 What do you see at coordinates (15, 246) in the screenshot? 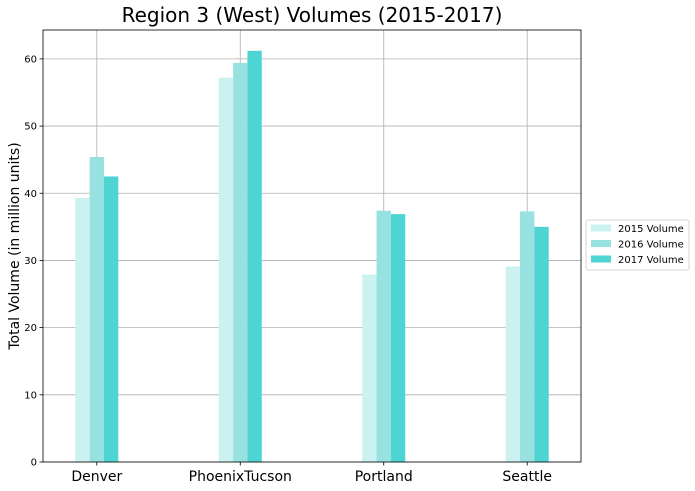
I see `y-axis-label: Total Volume (in million units)` at bounding box center [15, 246].